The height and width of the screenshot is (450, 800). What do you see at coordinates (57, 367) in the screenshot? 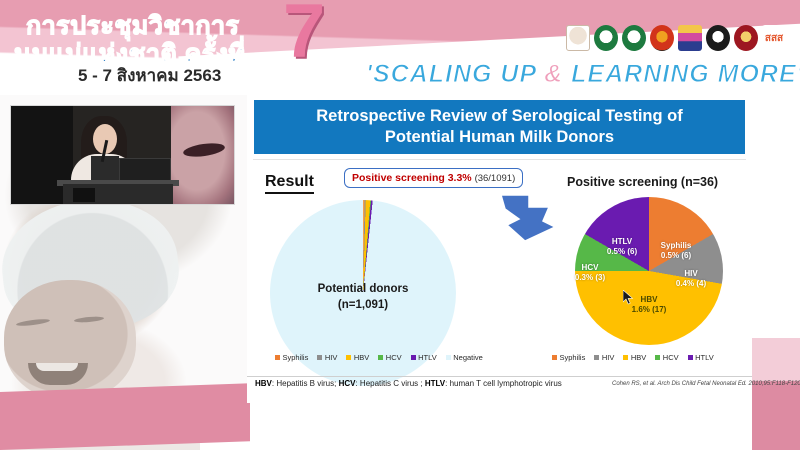
I see `baby-teeth` at bounding box center [57, 367].